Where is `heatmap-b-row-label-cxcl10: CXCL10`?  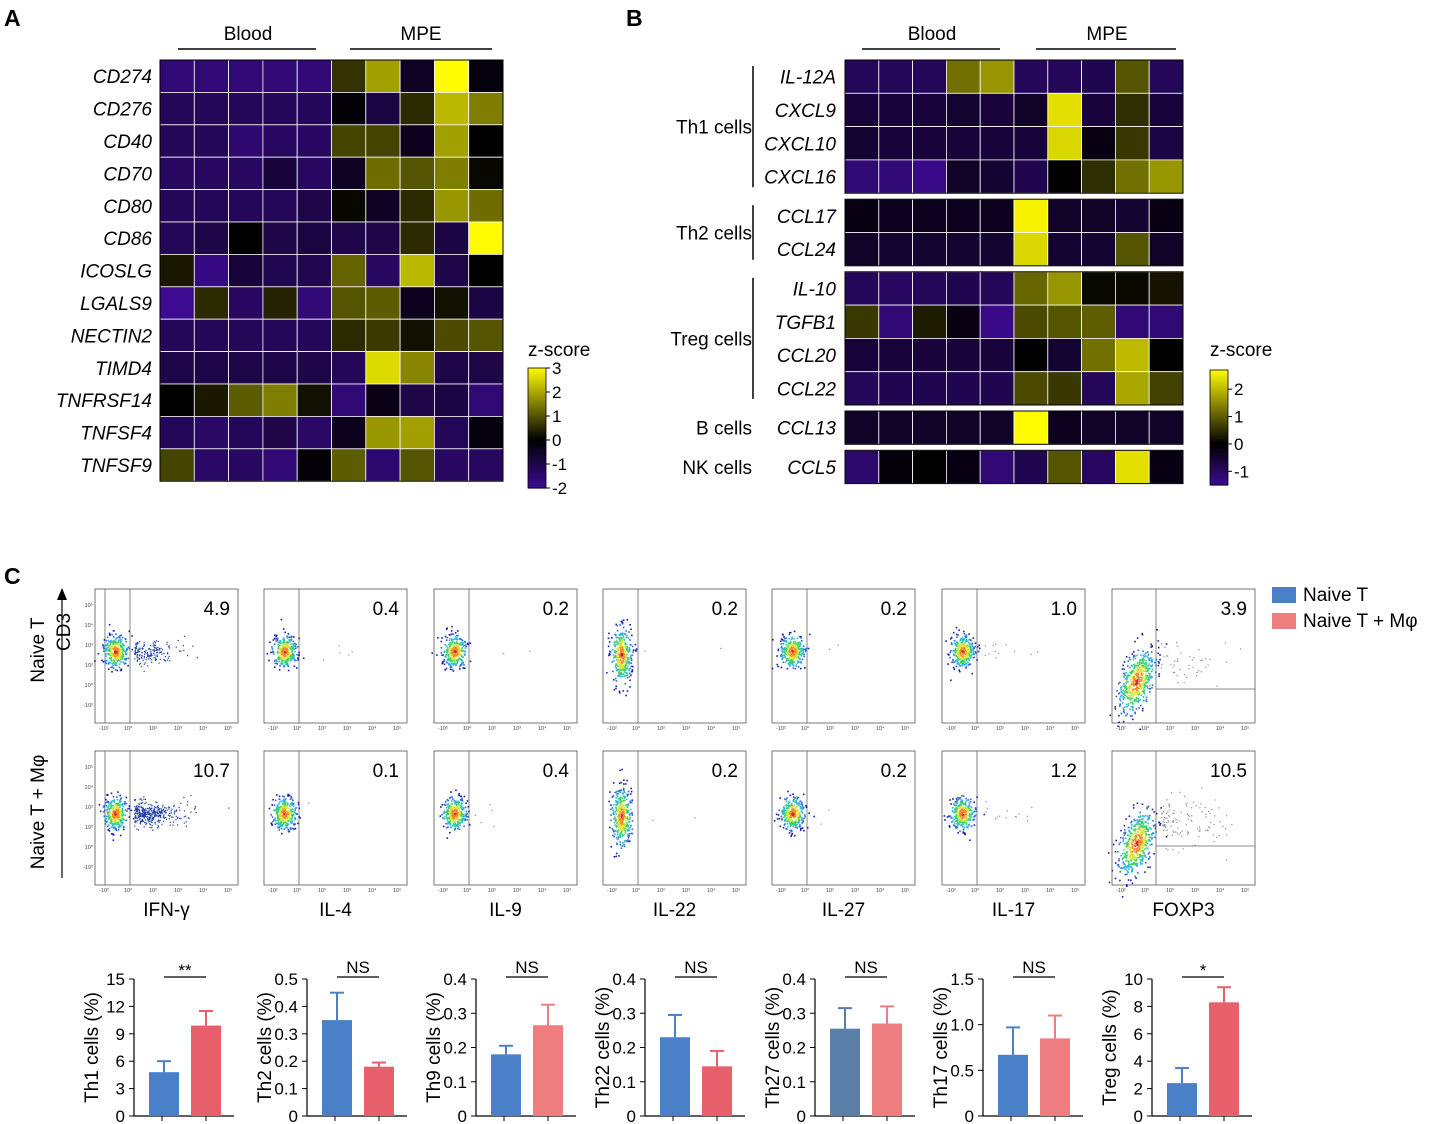 heatmap-b-row-label-cxcl10: CXCL10 is located at coordinates (800, 144).